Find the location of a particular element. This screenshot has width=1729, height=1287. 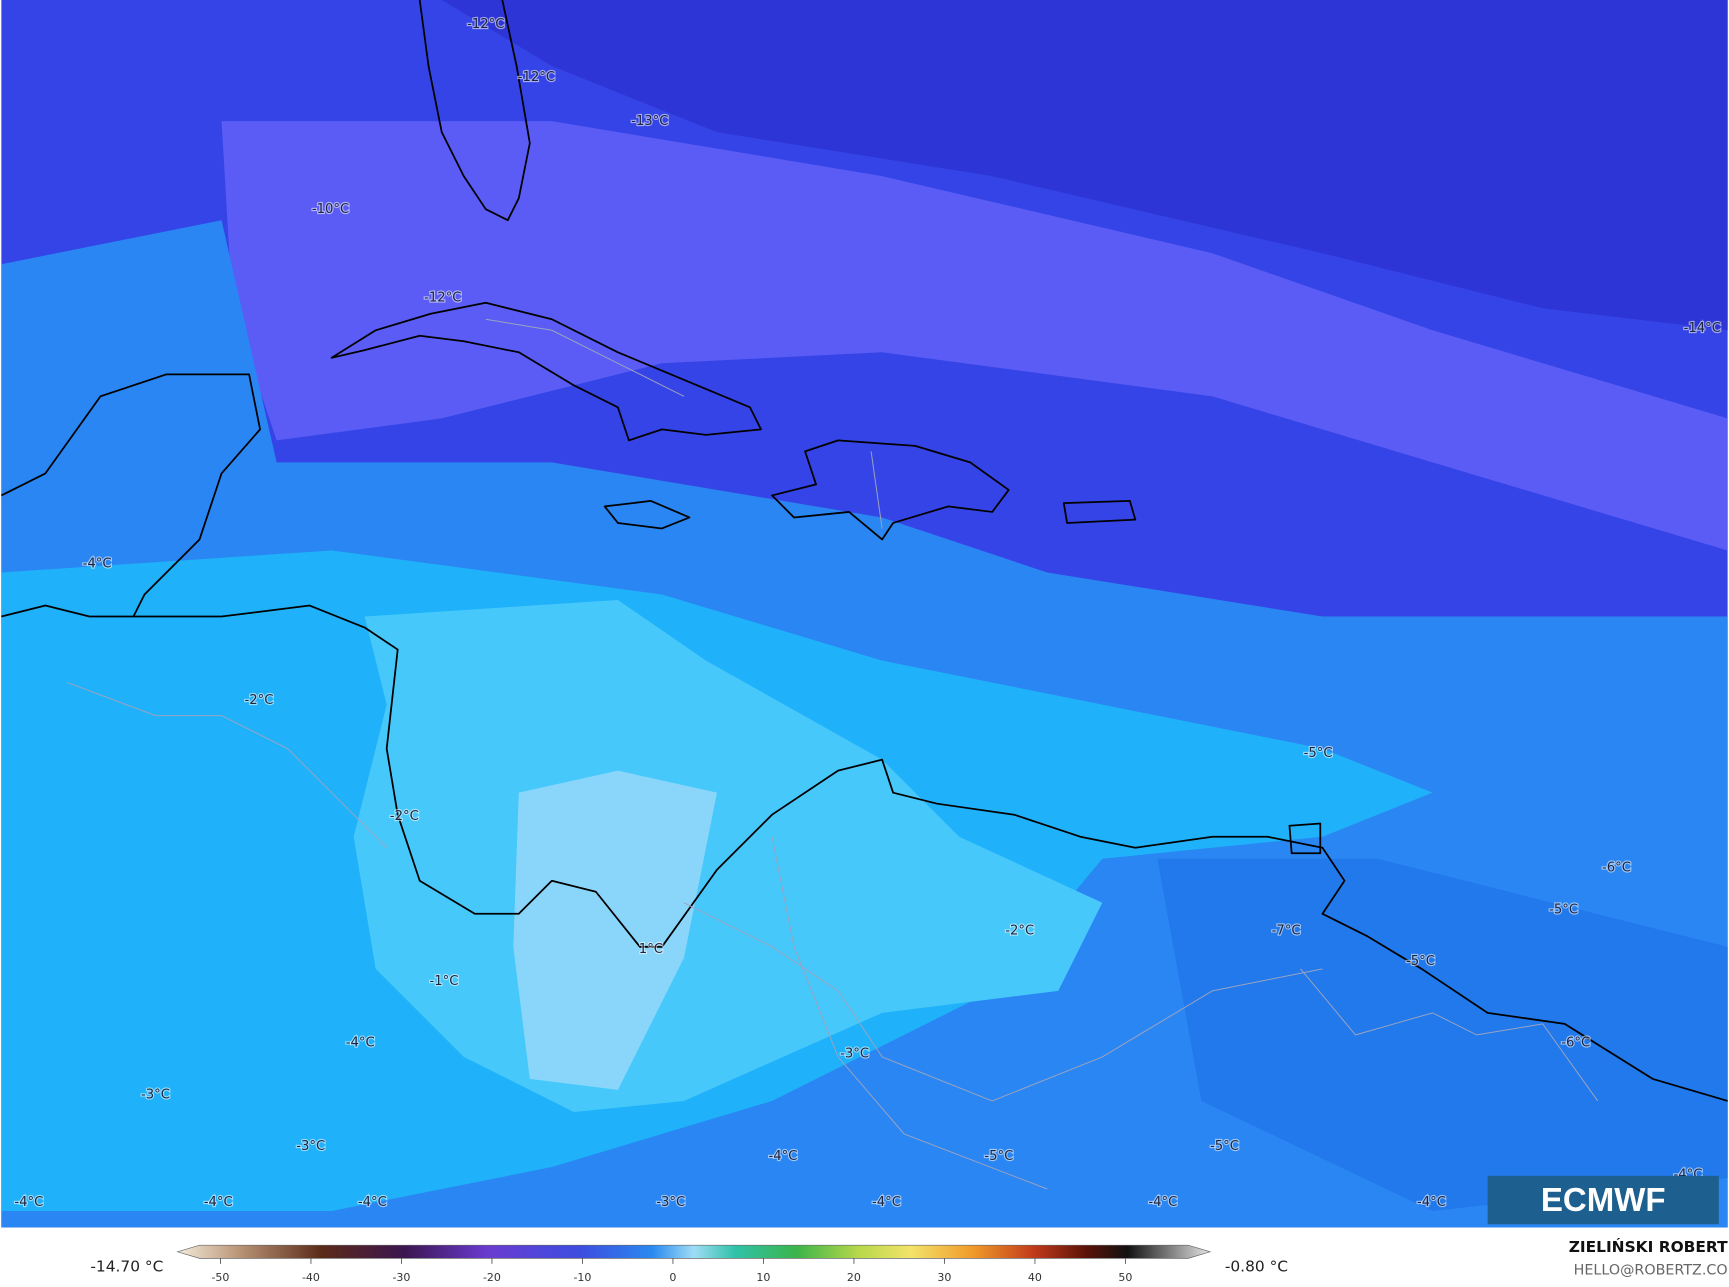

colorbar-tick-label: -40 is located at coordinates (311, 1277).